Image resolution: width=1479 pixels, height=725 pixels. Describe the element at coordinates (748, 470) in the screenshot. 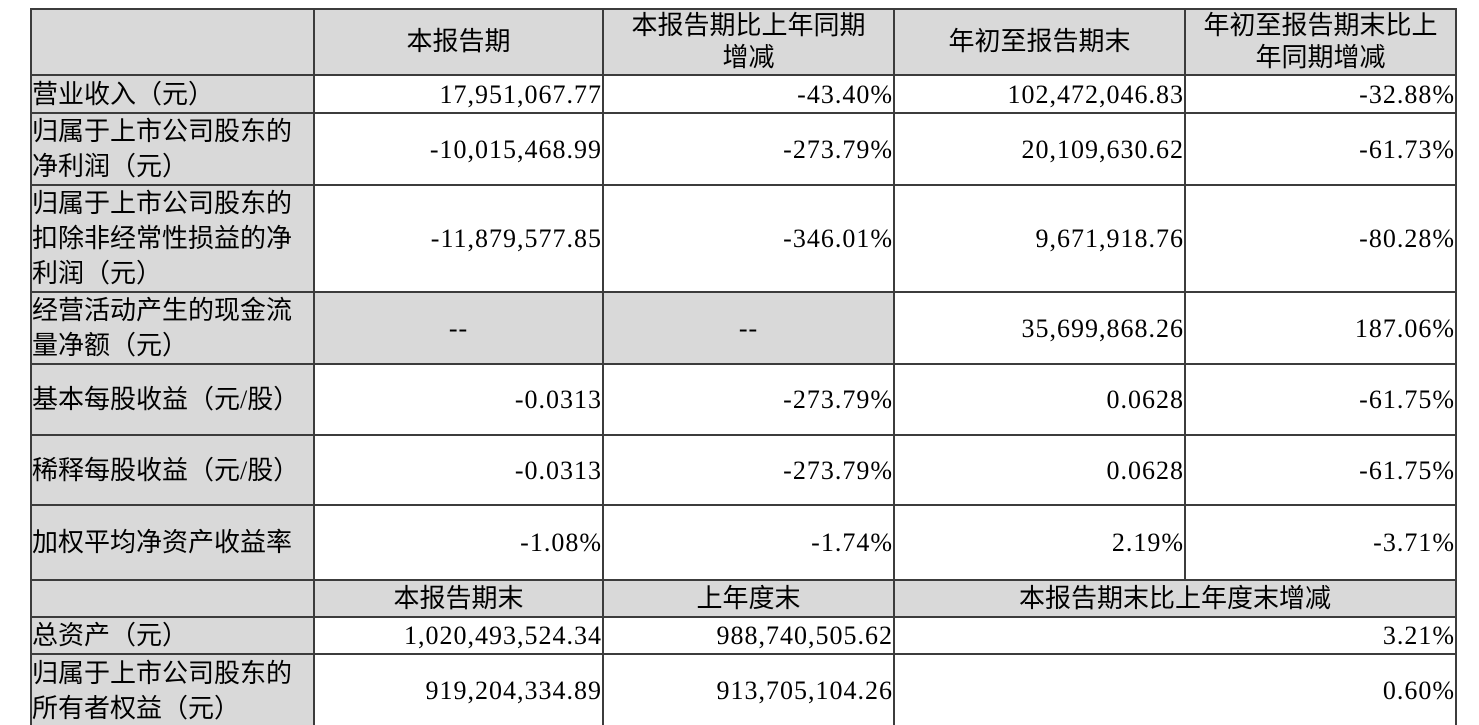

I see `diluted-eps-current-vs-prior: -273.79%` at that location.